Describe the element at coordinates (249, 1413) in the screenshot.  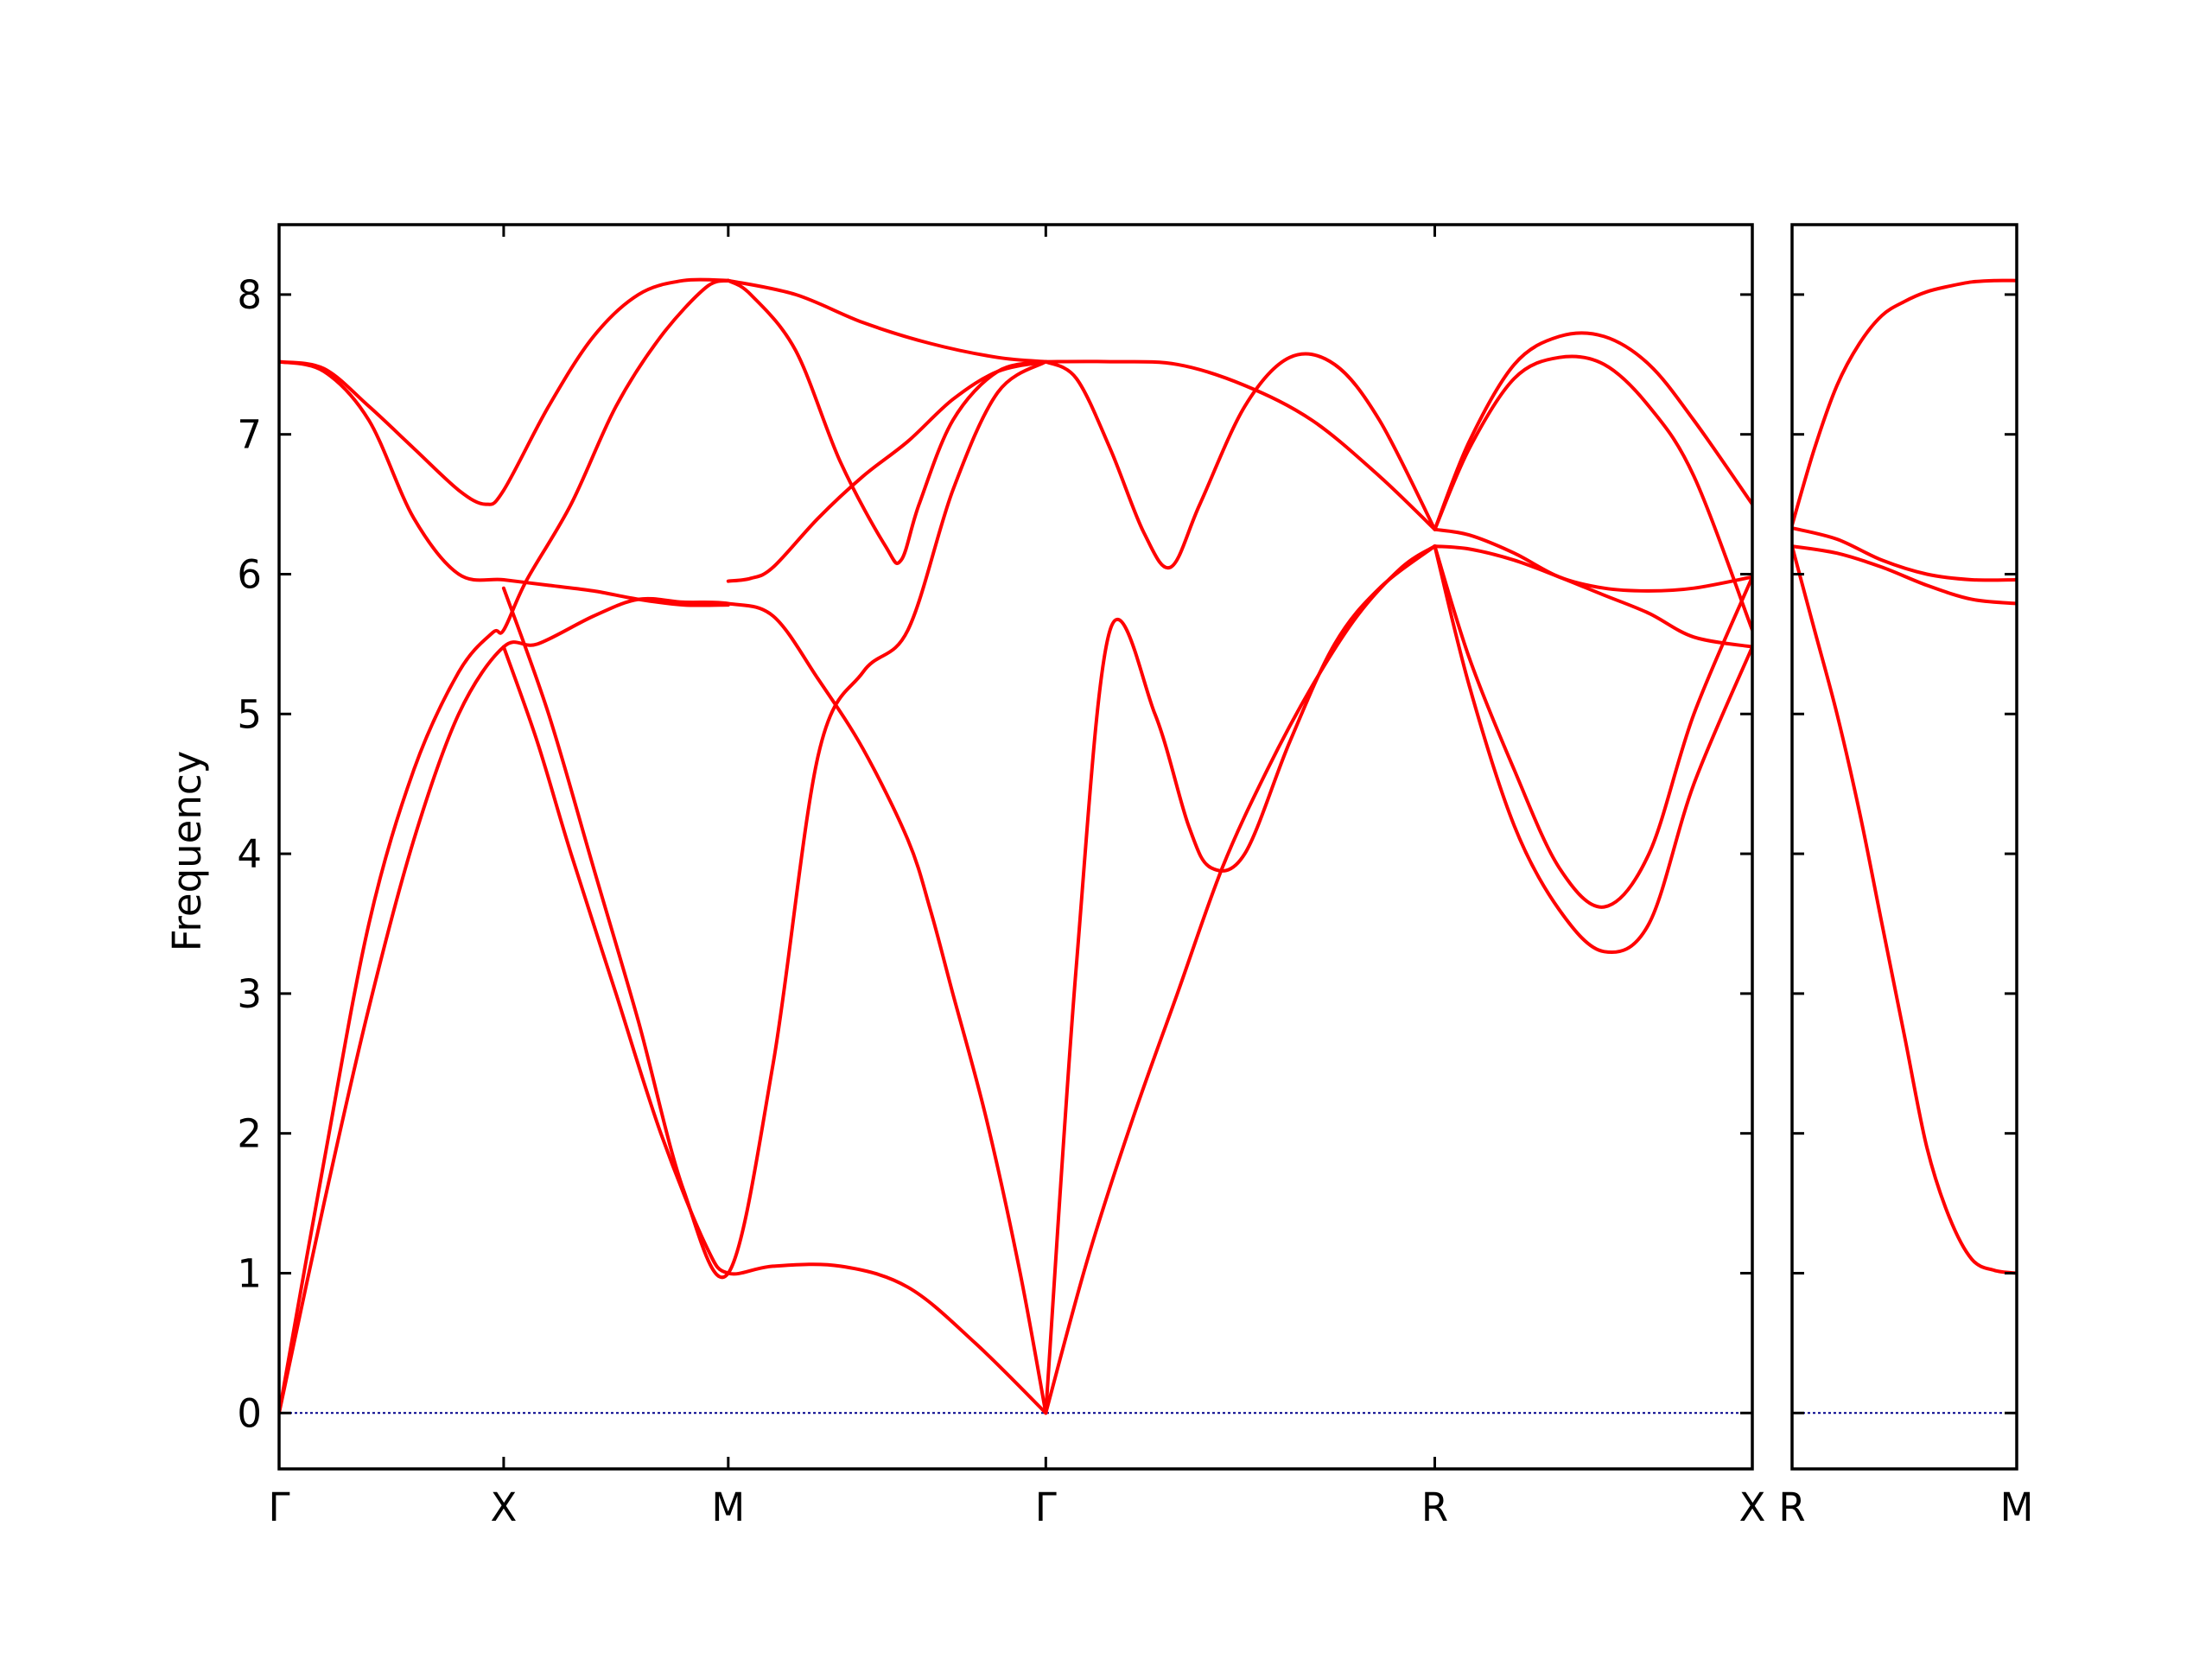
I see `y-tick-label: 0` at that location.